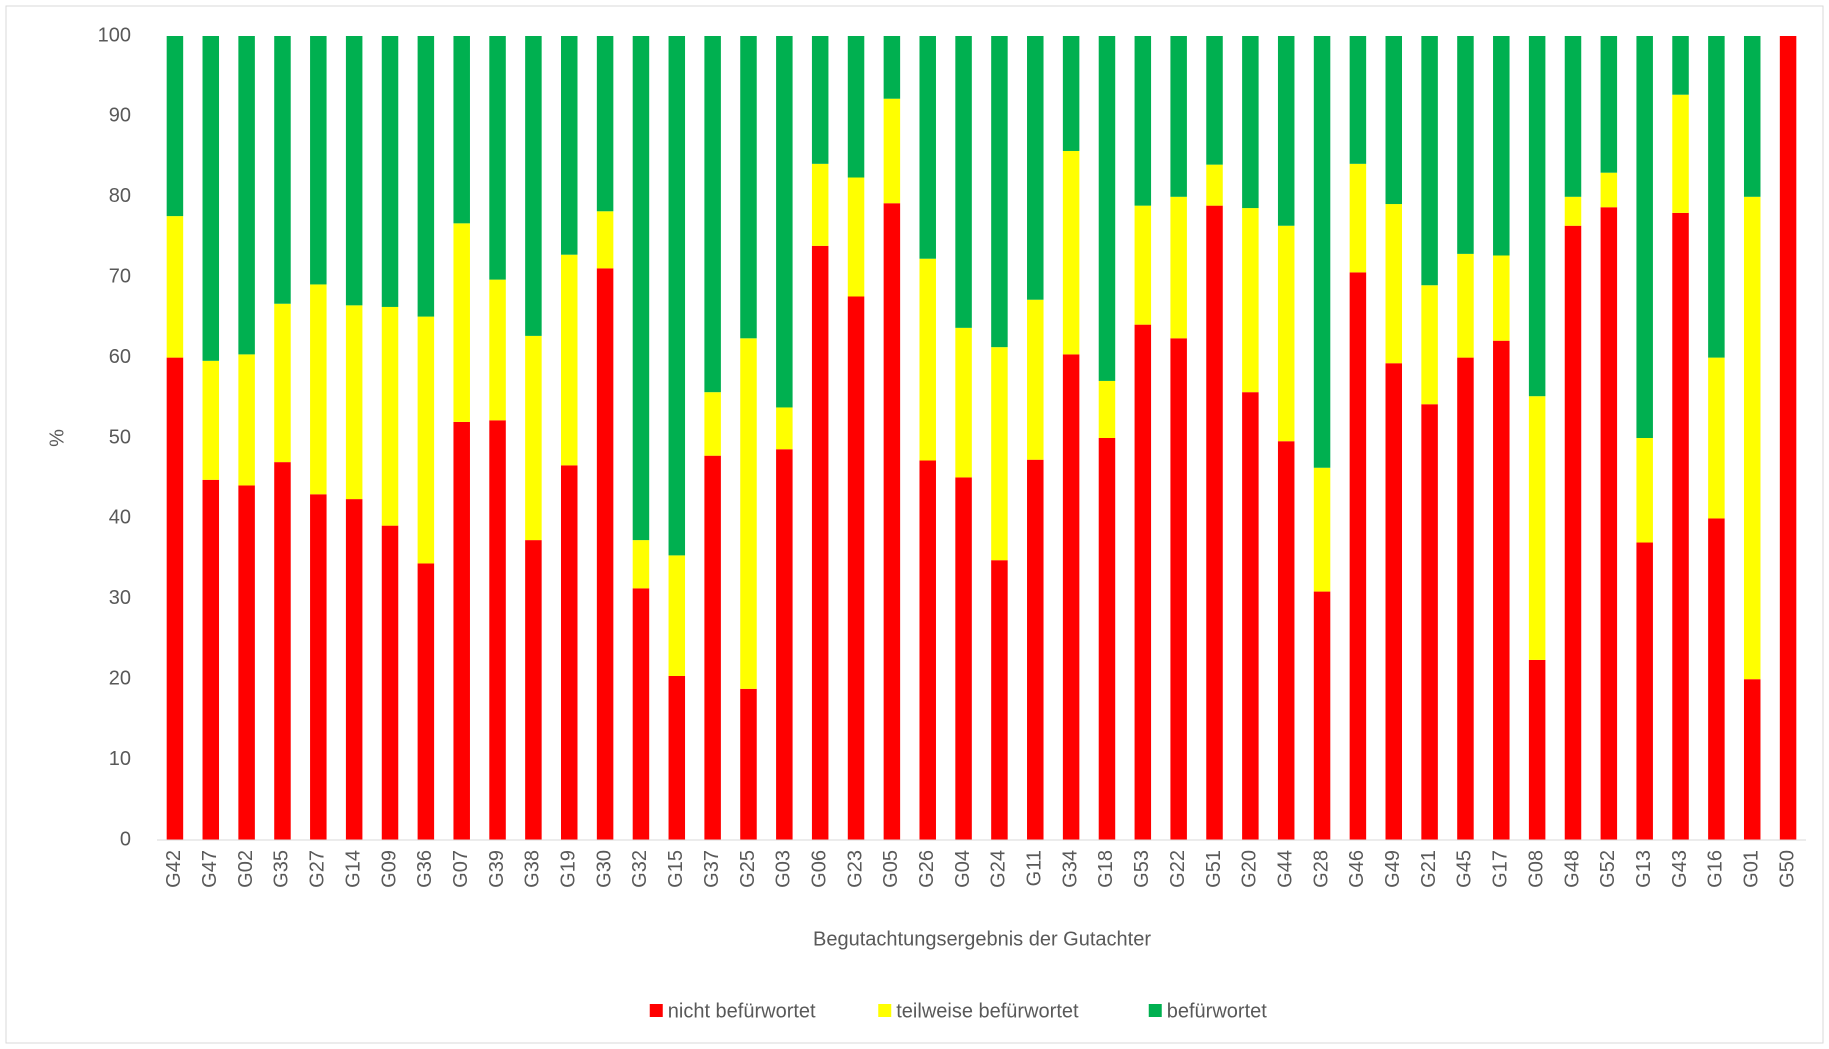 Image resolution: width=1829 pixels, height=1049 pixels. I want to click on x-tick-label: G34, so click(1070, 869).